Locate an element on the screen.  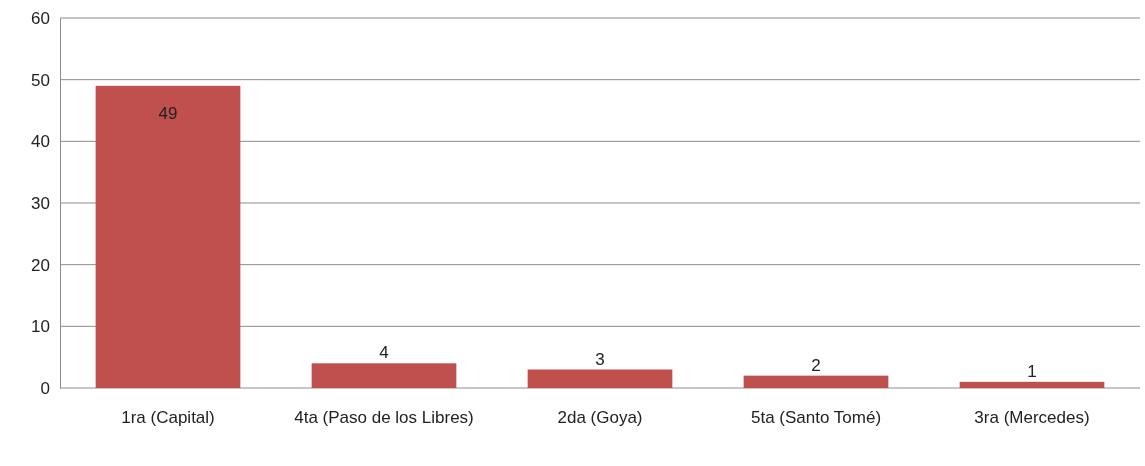
x-tick-label: 3ra (Mercedes) is located at coordinates (1032, 417).